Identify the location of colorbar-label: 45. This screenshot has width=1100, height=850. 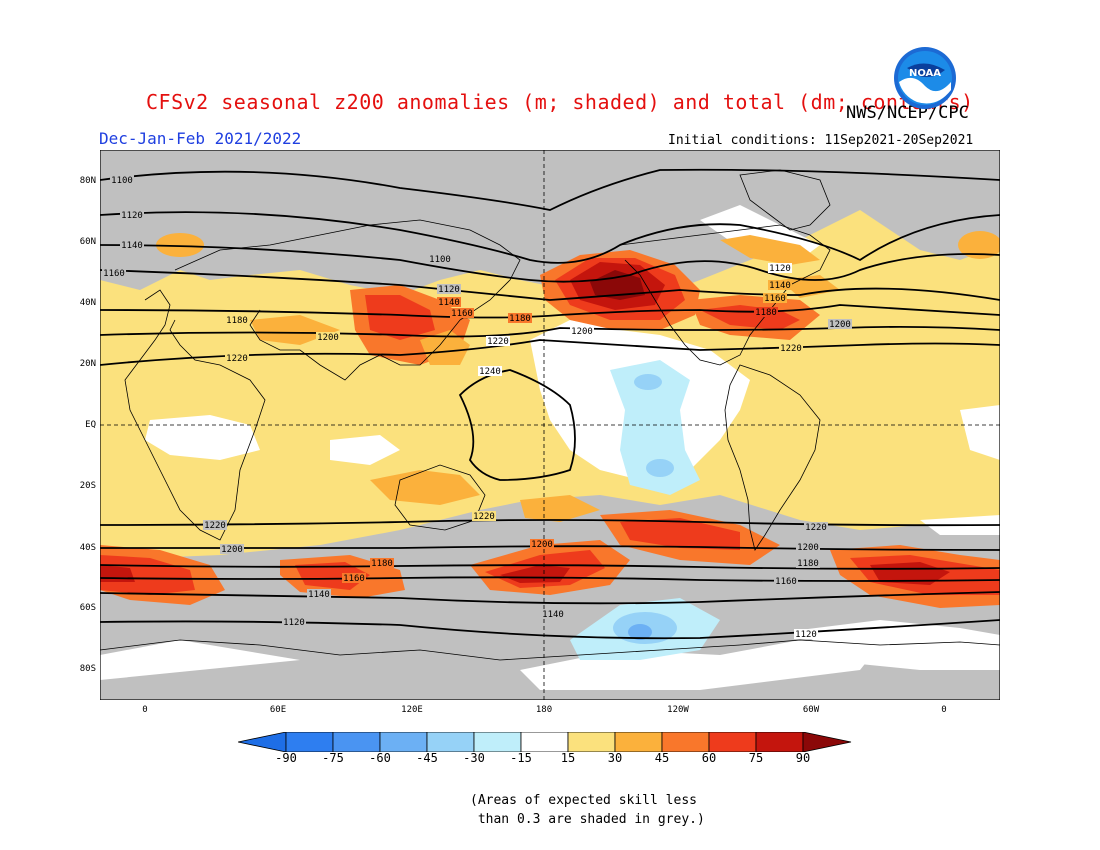
(662, 758).